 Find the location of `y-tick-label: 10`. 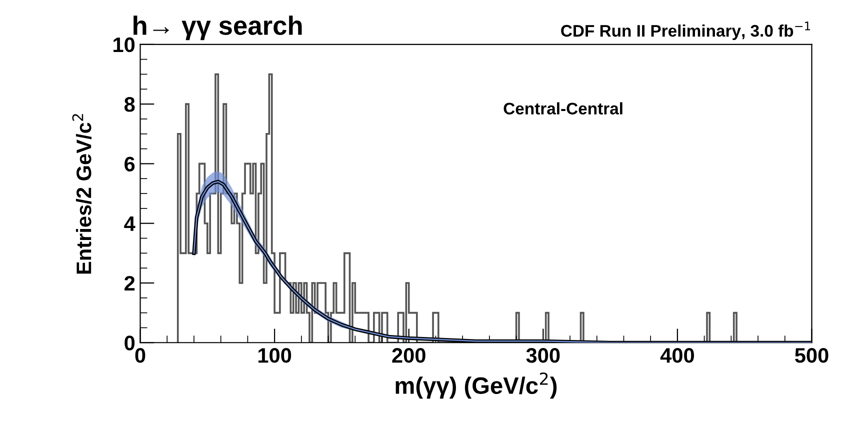

y-tick-label: 10 is located at coordinates (124, 44).